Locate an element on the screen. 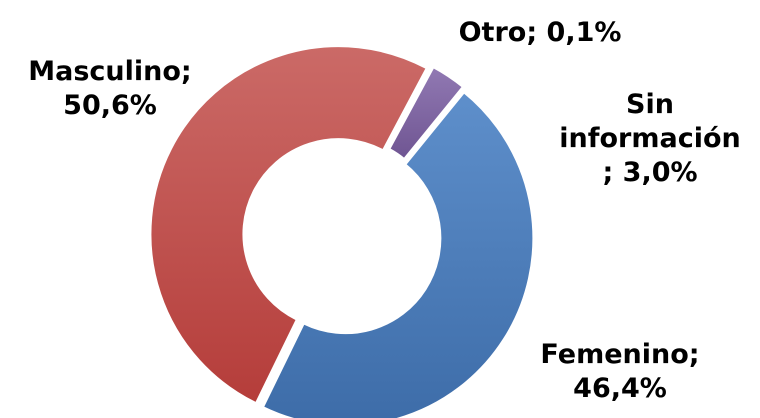  label-category: Femenino is located at coordinates (614, 354).